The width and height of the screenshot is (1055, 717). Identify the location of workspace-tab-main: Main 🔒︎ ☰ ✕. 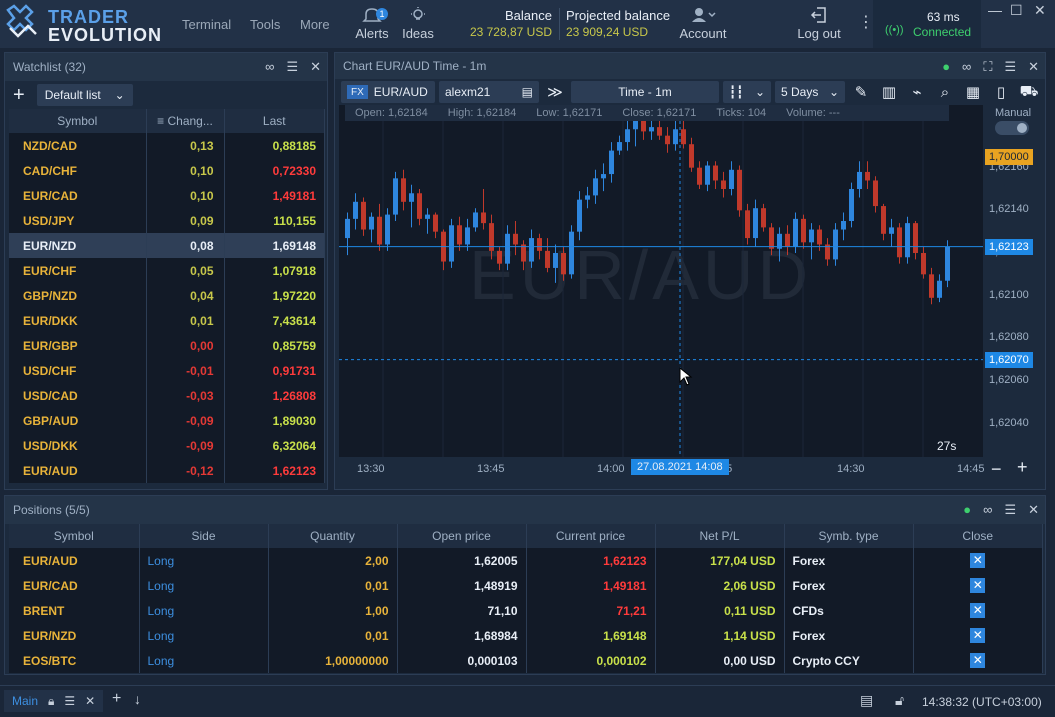
(54, 701).